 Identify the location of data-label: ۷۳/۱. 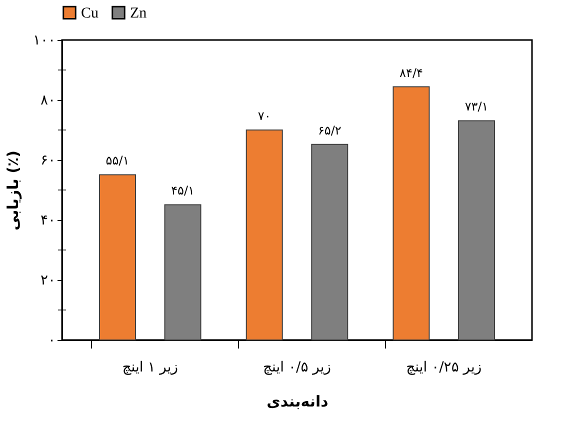
(476, 107).